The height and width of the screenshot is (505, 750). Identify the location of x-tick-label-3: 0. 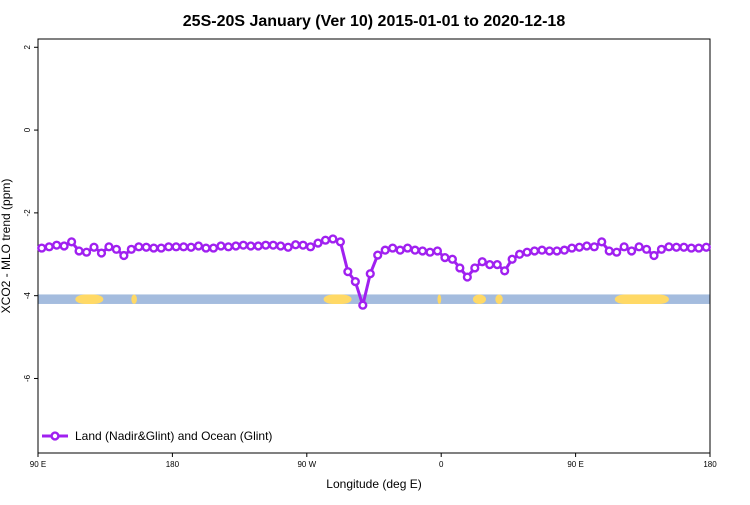
(441, 464).